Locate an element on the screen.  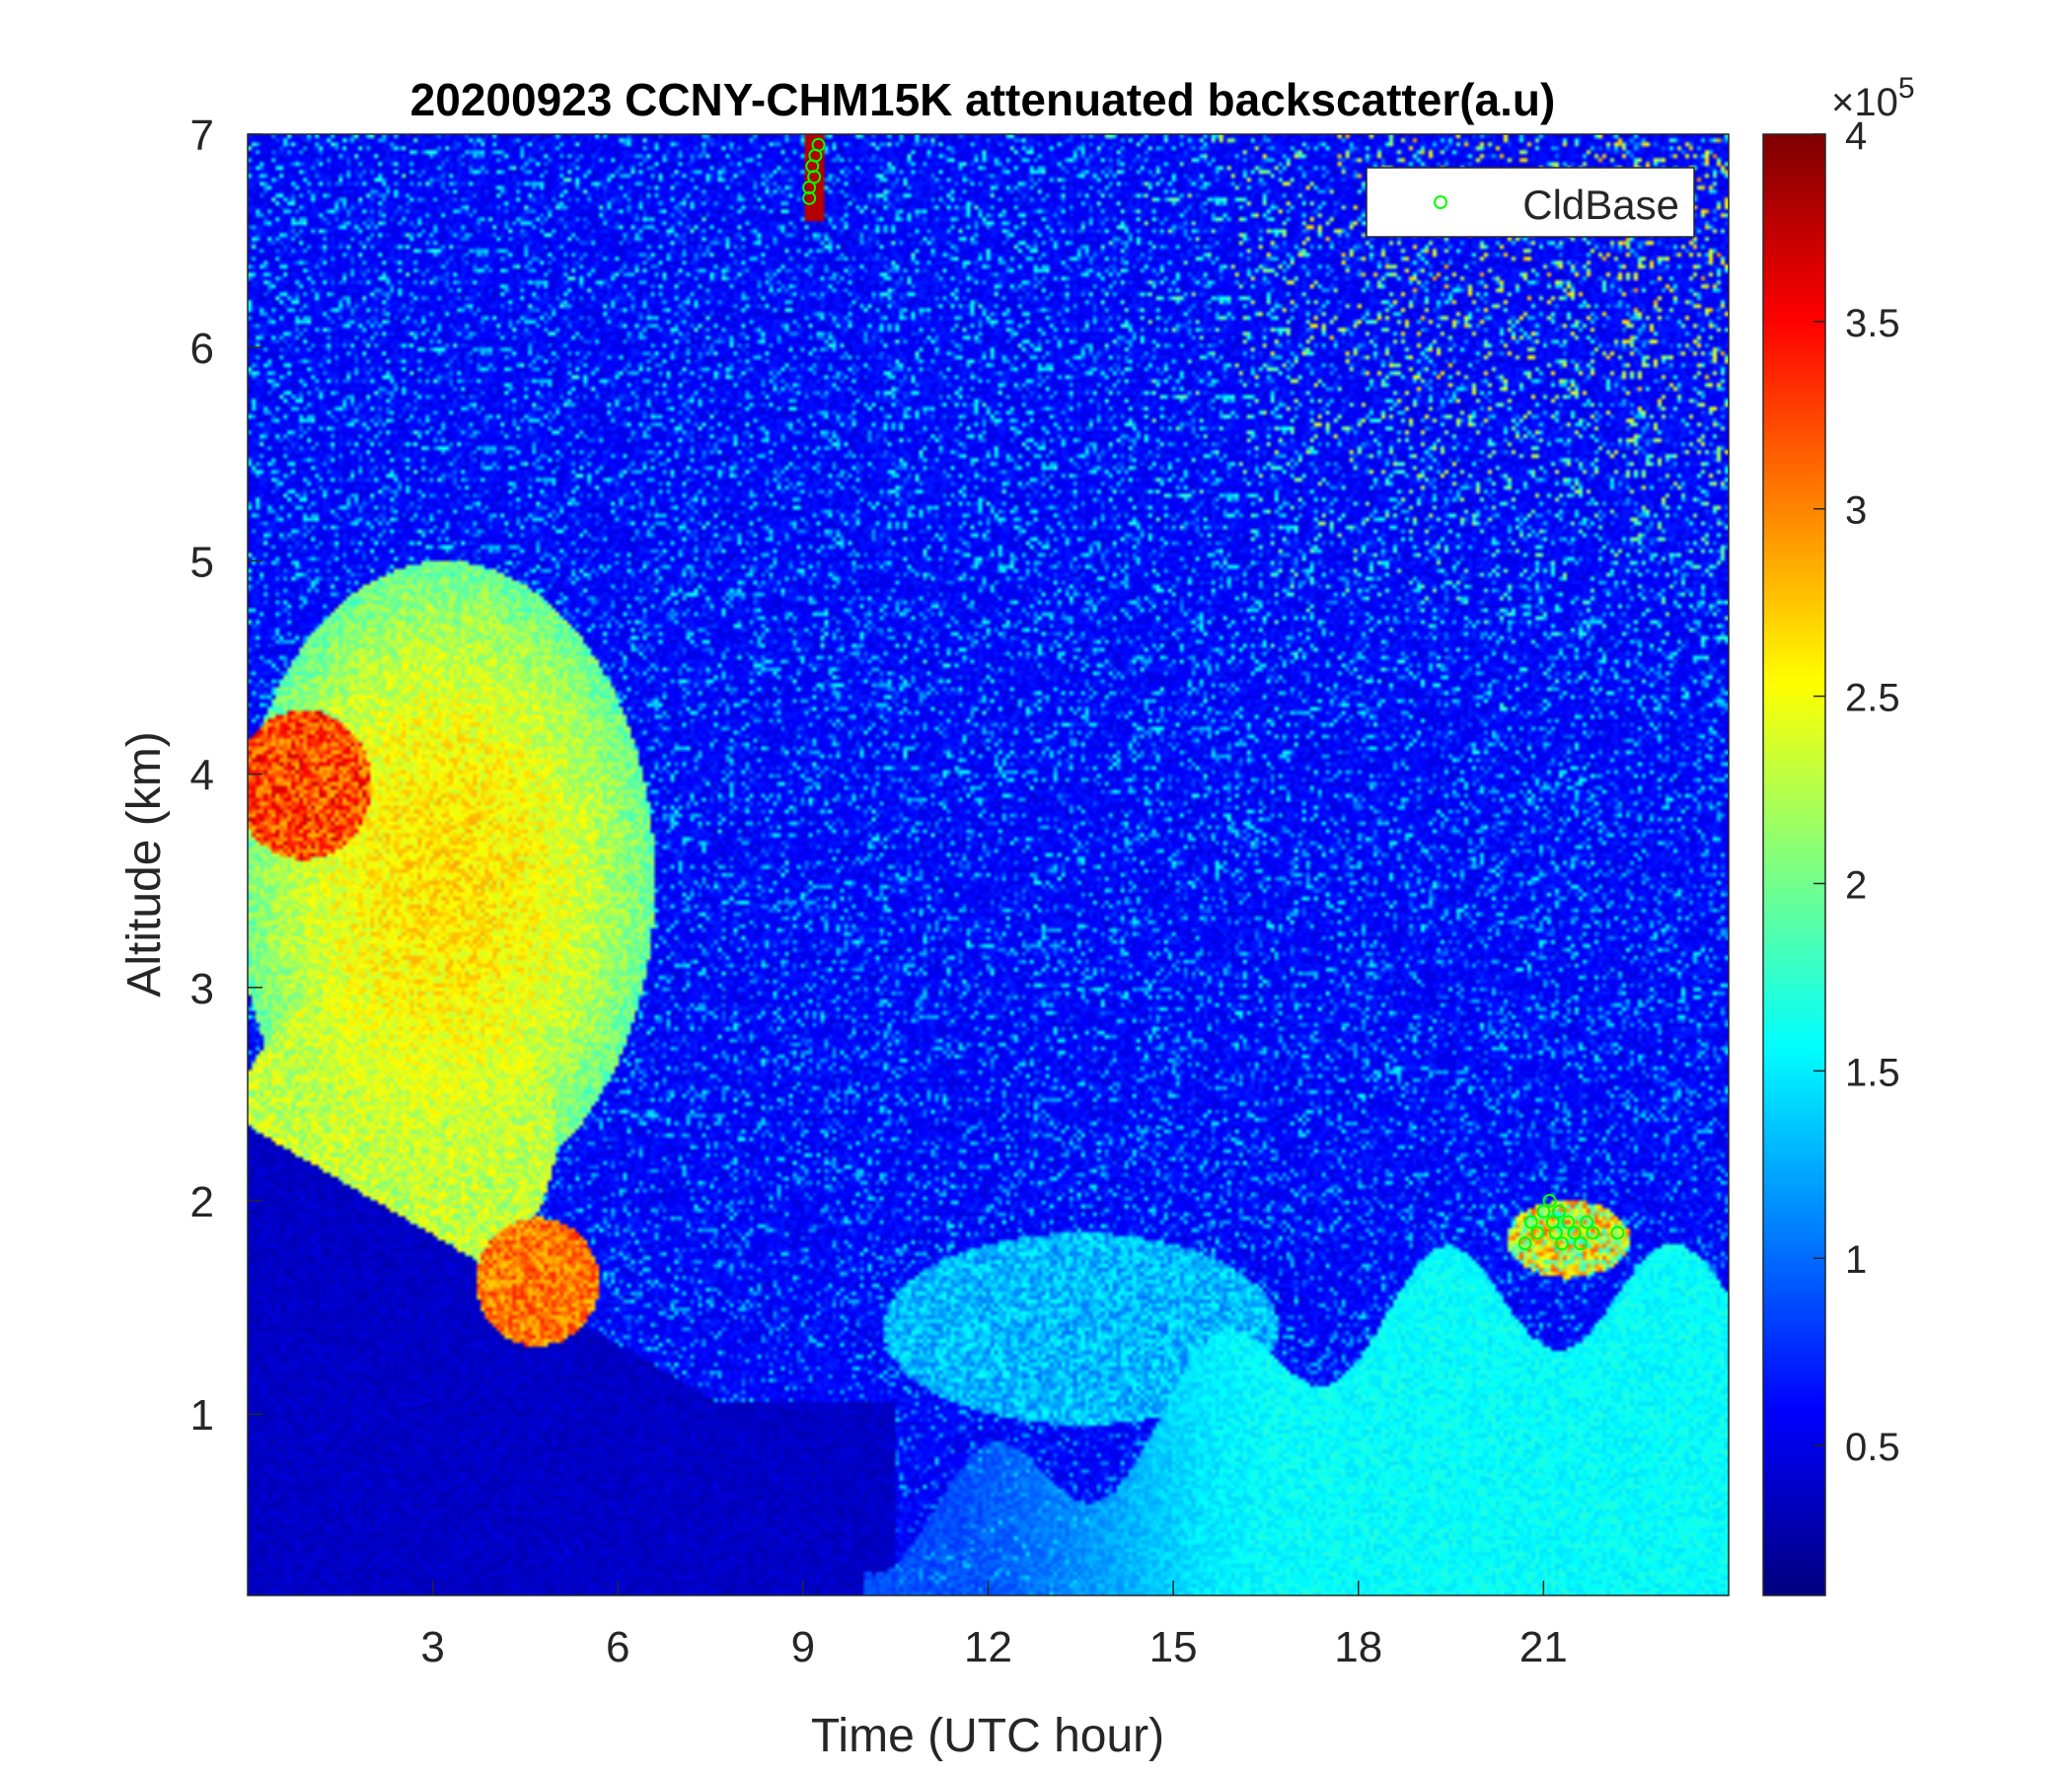
colorbar-frame is located at coordinates (1794, 865).